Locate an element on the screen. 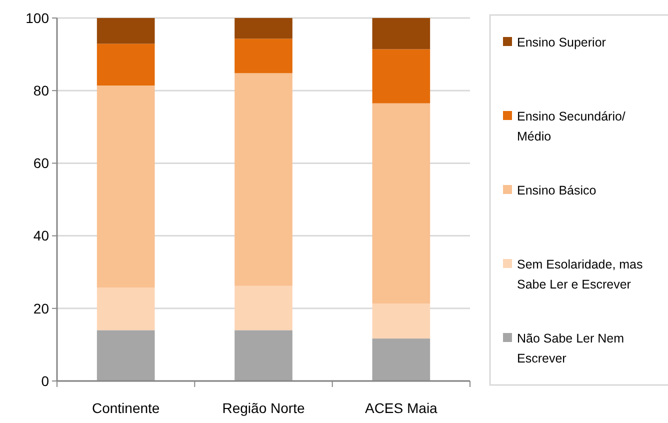  legend-label: Ensino Secundário/ Médio is located at coordinates (571, 126).